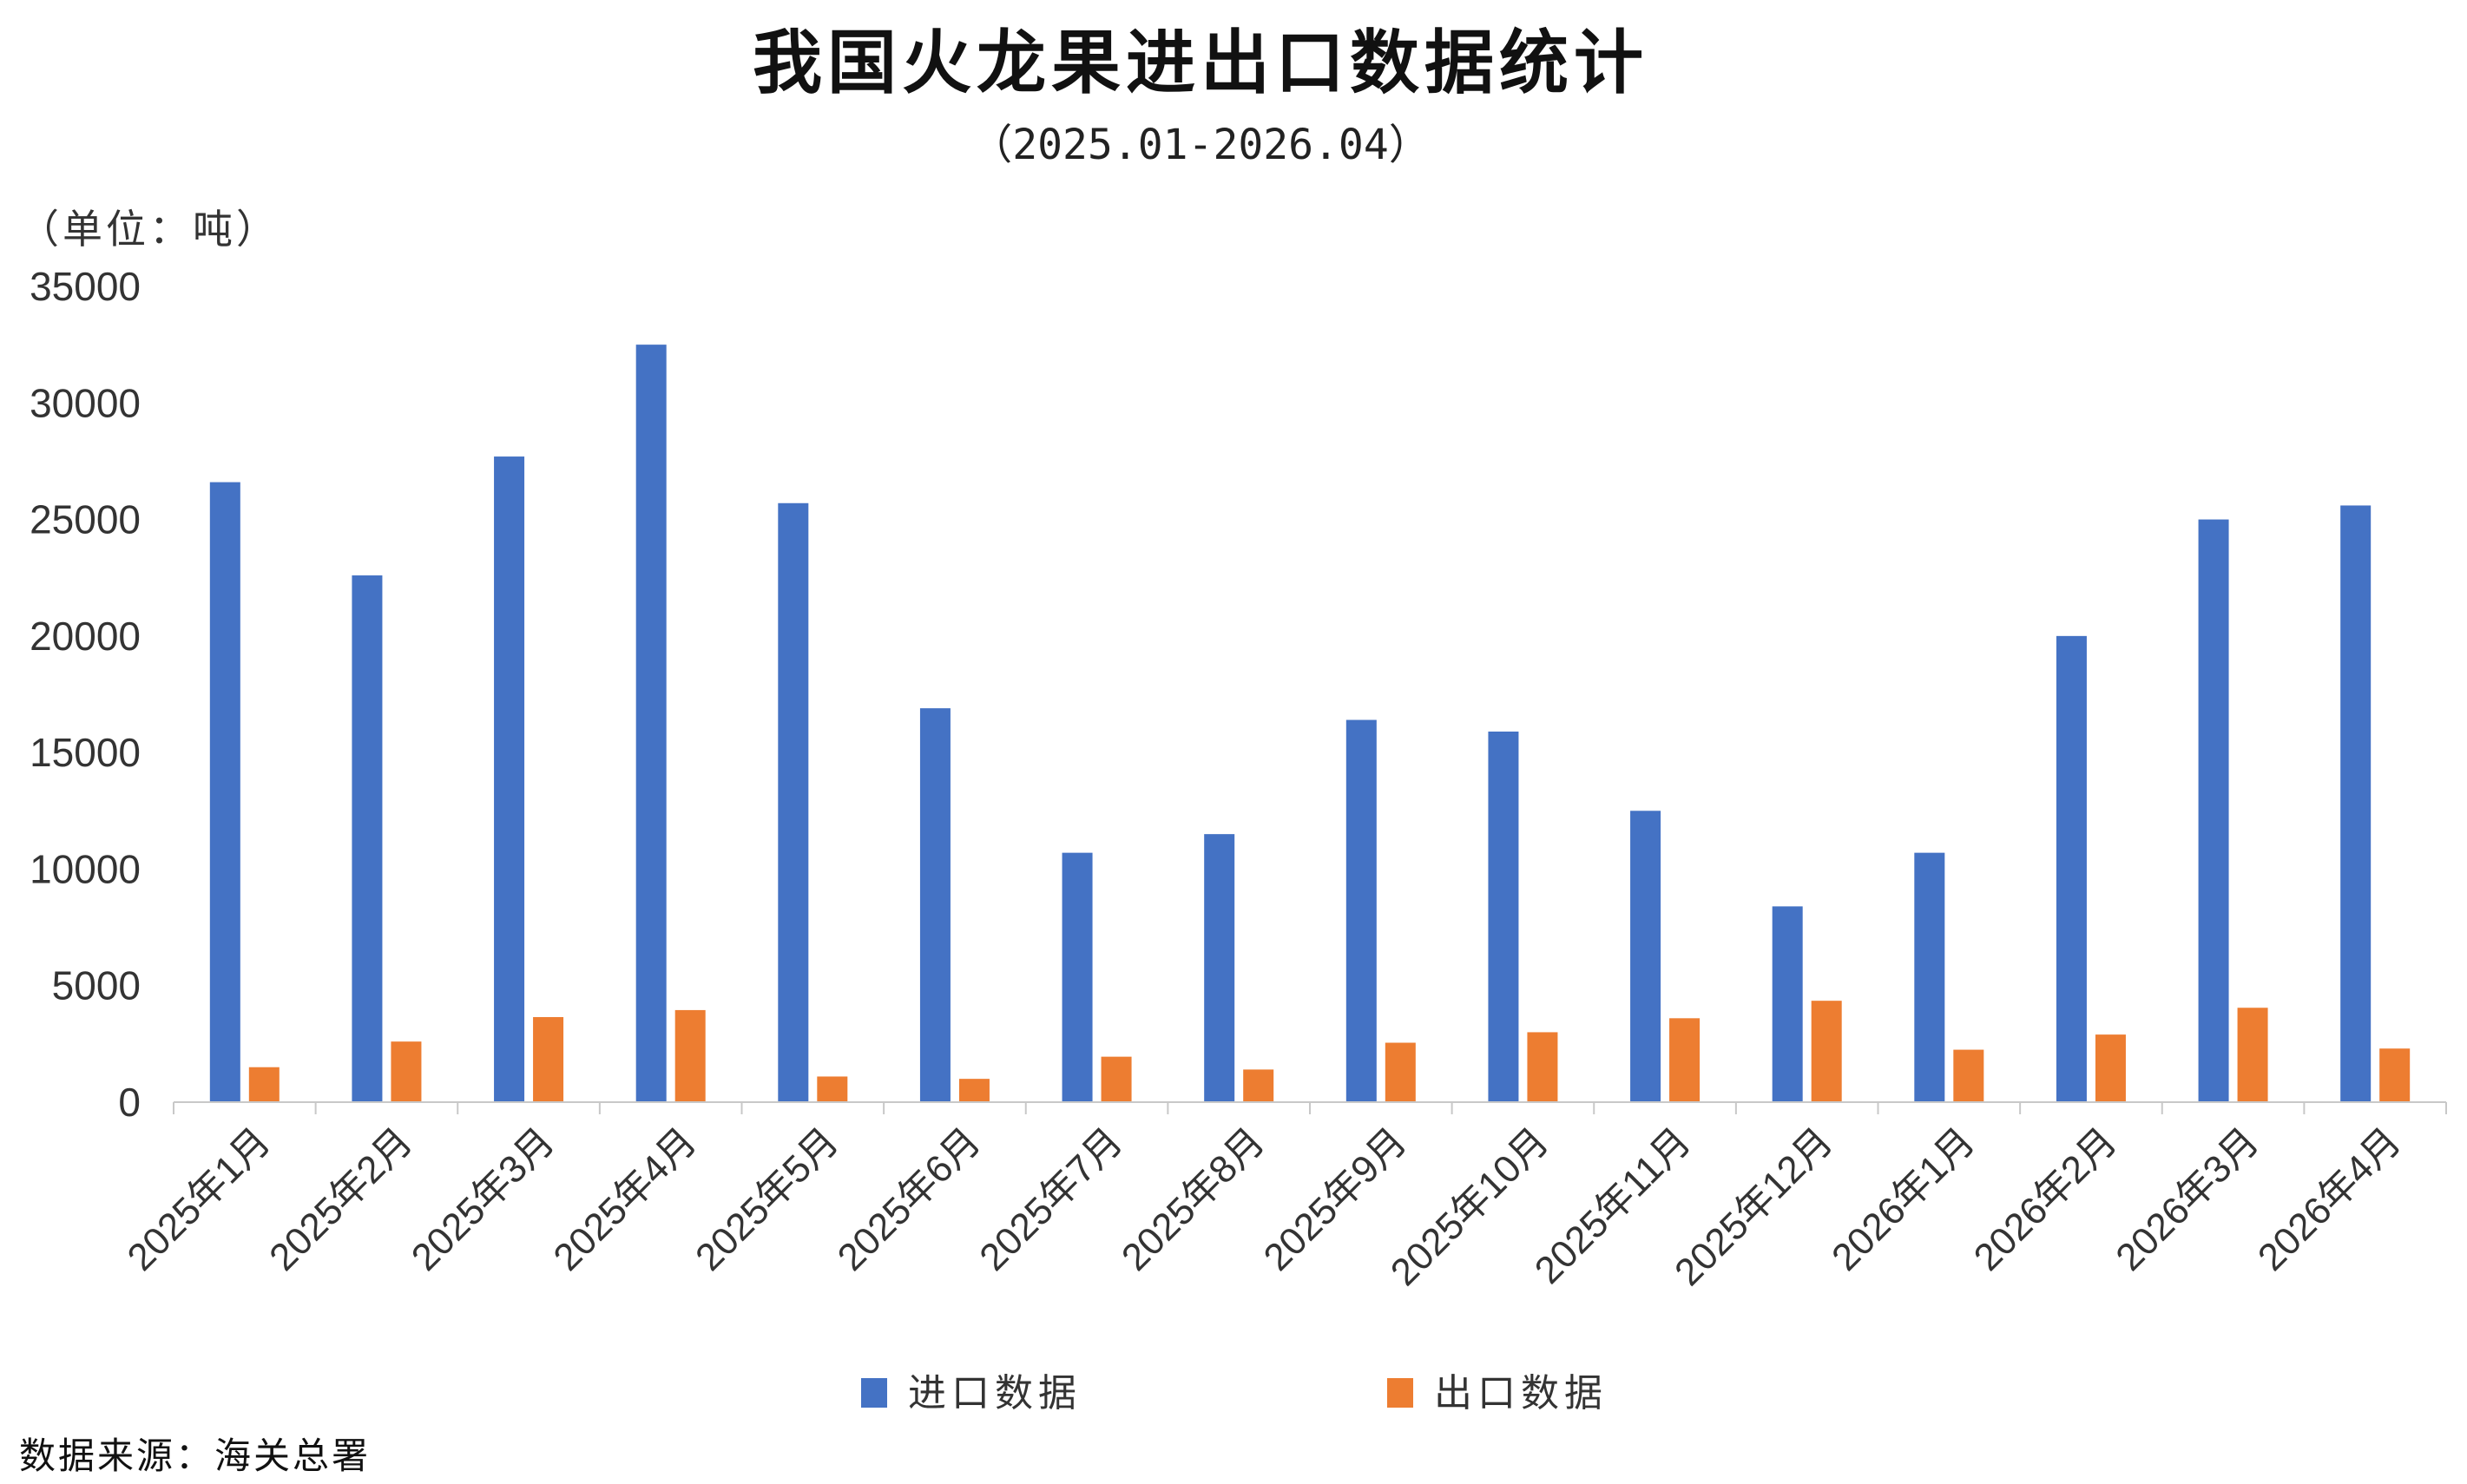  I want to click on y-axis-unit-label: （单位：吨）, so click(149, 230).